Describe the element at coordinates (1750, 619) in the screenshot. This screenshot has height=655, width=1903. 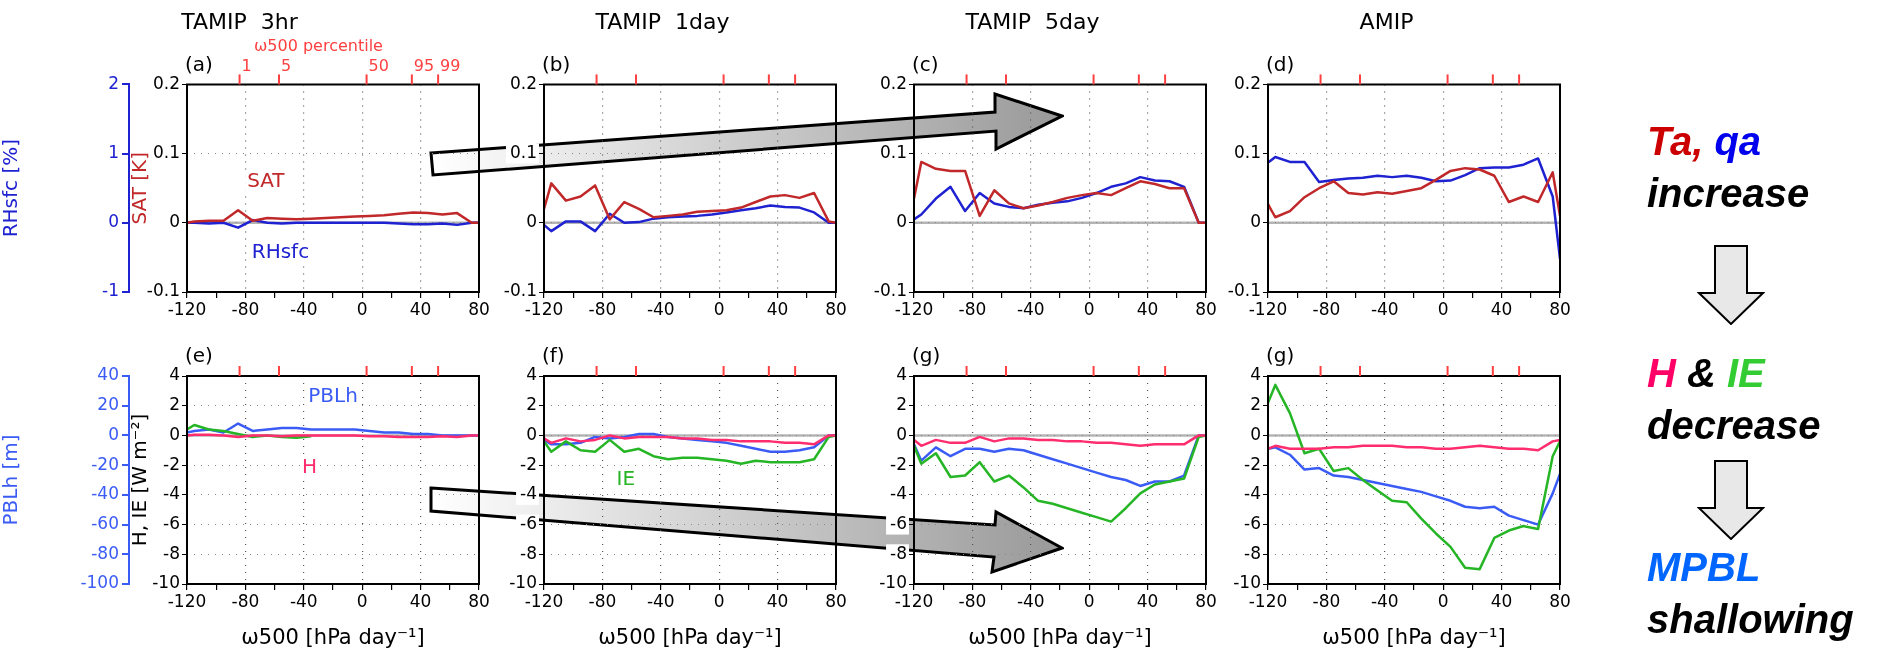
I see `text: shallowing` at that location.